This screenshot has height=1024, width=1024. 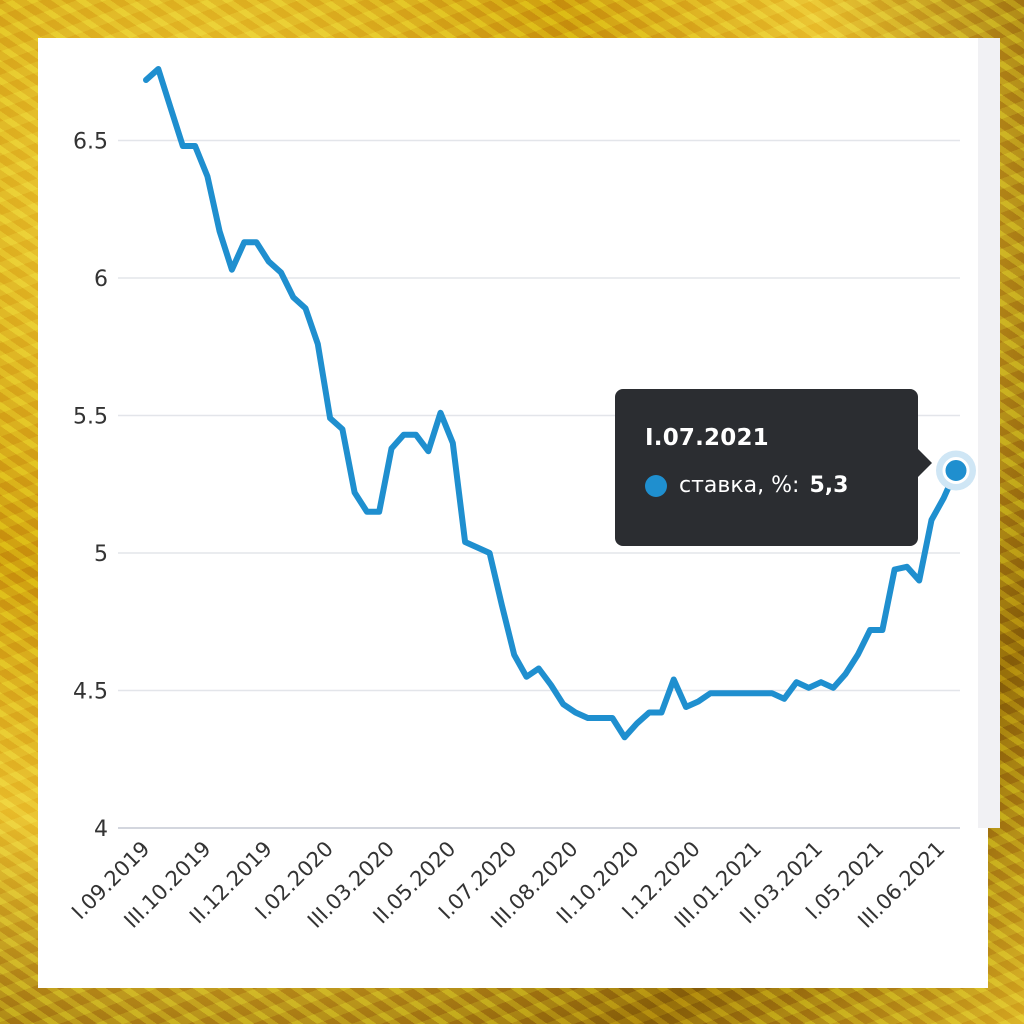 What do you see at coordinates (656, 485) in the screenshot?
I see `series-dot-icon` at bounding box center [656, 485].